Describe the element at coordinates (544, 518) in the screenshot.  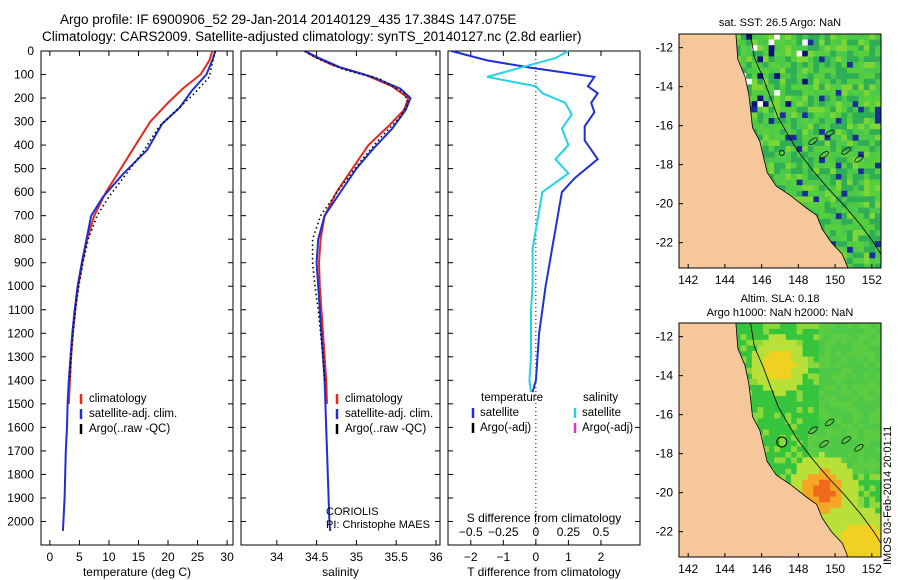
I see `top-axis-label: S difference from climatology` at that location.